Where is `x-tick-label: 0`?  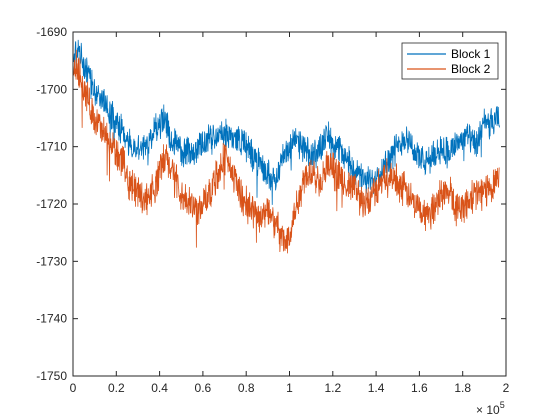
x-tick-label: 0 is located at coordinates (73, 388).